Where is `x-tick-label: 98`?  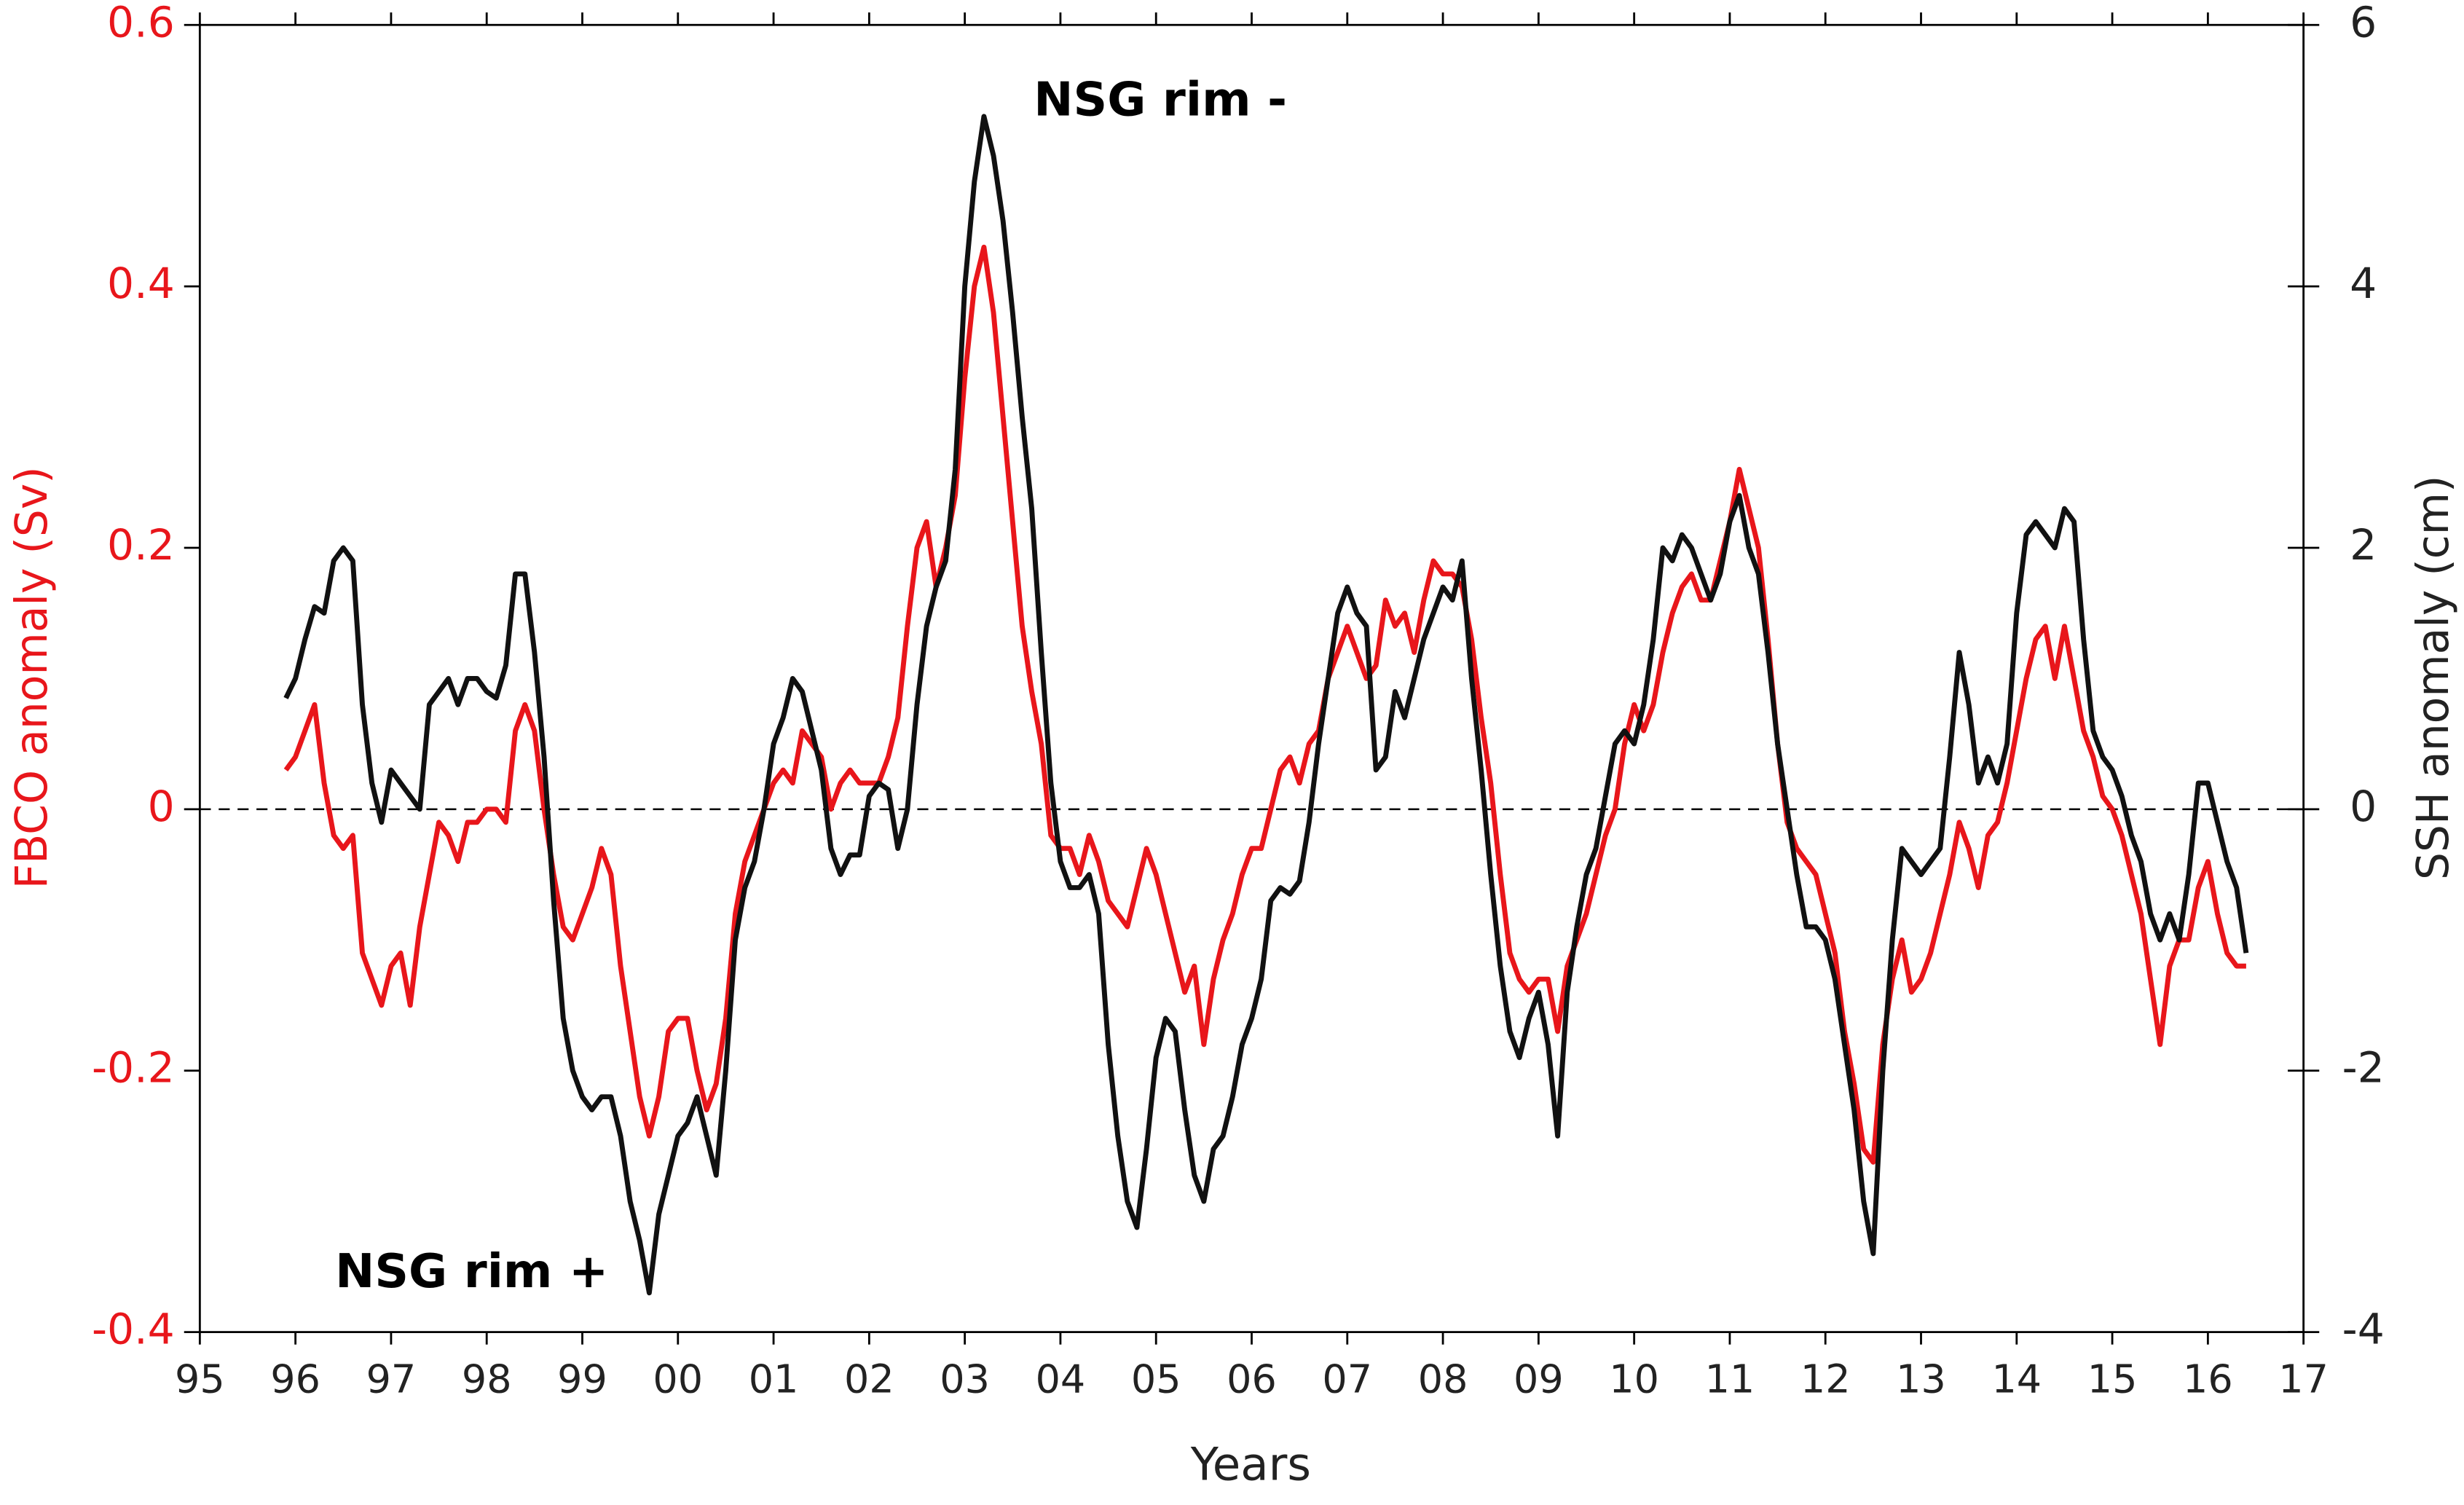 x-tick-label: 98 is located at coordinates (487, 1379).